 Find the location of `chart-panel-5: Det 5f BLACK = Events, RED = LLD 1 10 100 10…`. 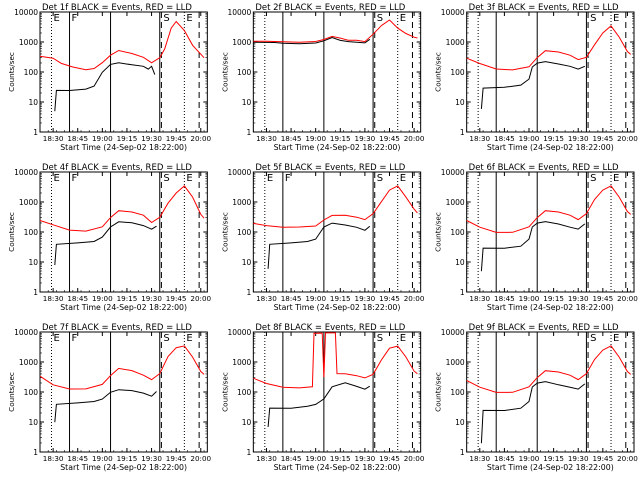

chart-panel-5: Det 5f BLACK = Events, RED = LLD 1 10 100 10… is located at coordinates (322, 237).